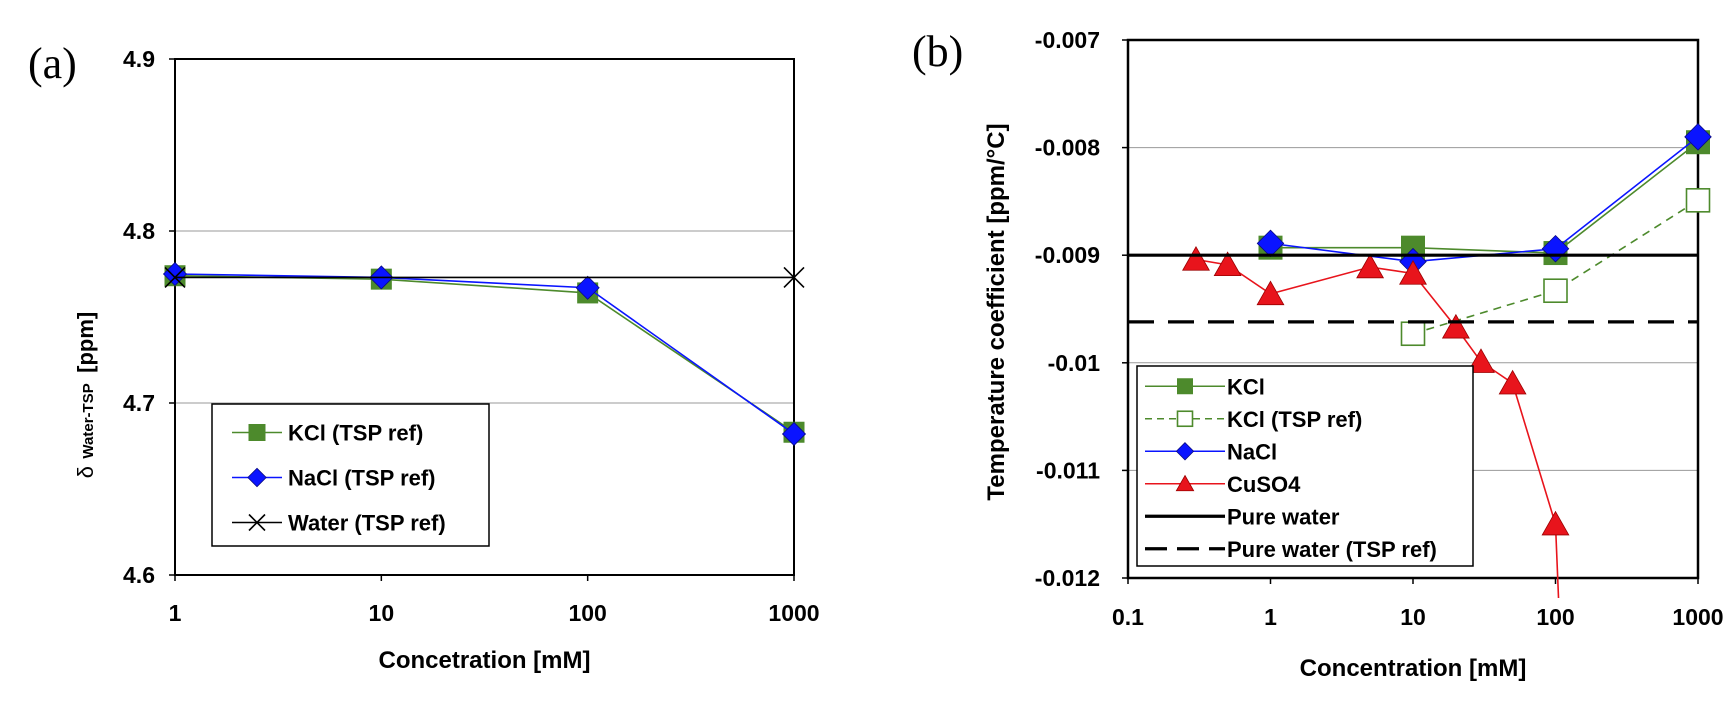 The width and height of the screenshot is (1730, 716). Describe the element at coordinates (1252, 451) in the screenshot. I see `legend-label-nacl: NaCl` at that location.